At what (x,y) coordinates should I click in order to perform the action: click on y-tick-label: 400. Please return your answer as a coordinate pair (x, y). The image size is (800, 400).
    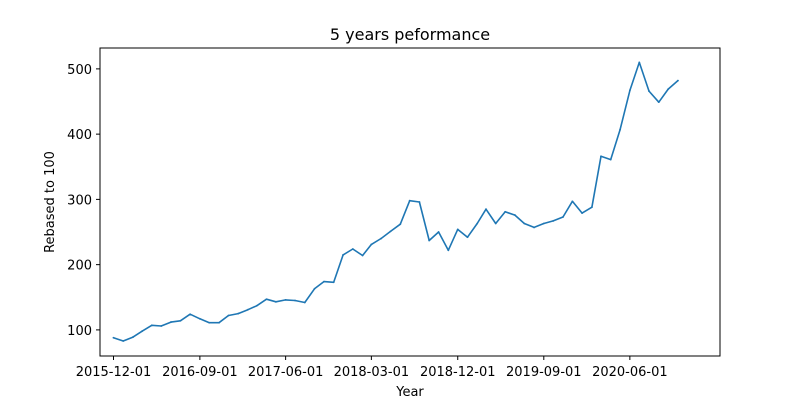
    Looking at the image, I should click on (79, 135).